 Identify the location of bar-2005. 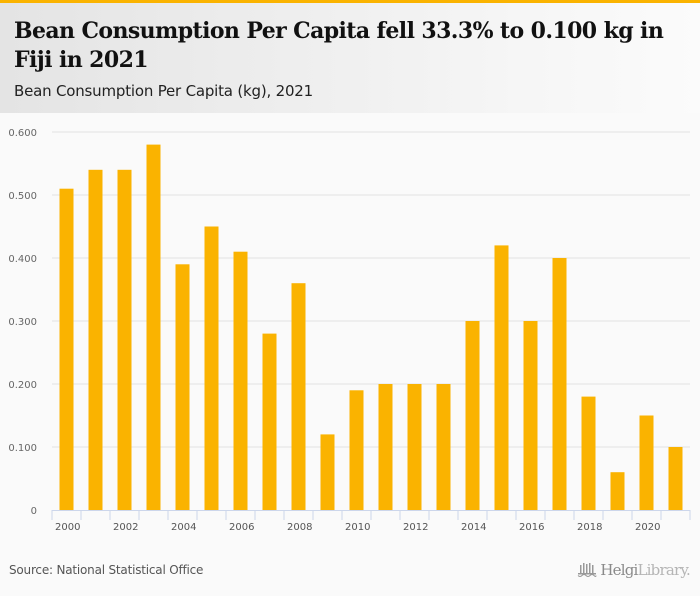
(211, 368).